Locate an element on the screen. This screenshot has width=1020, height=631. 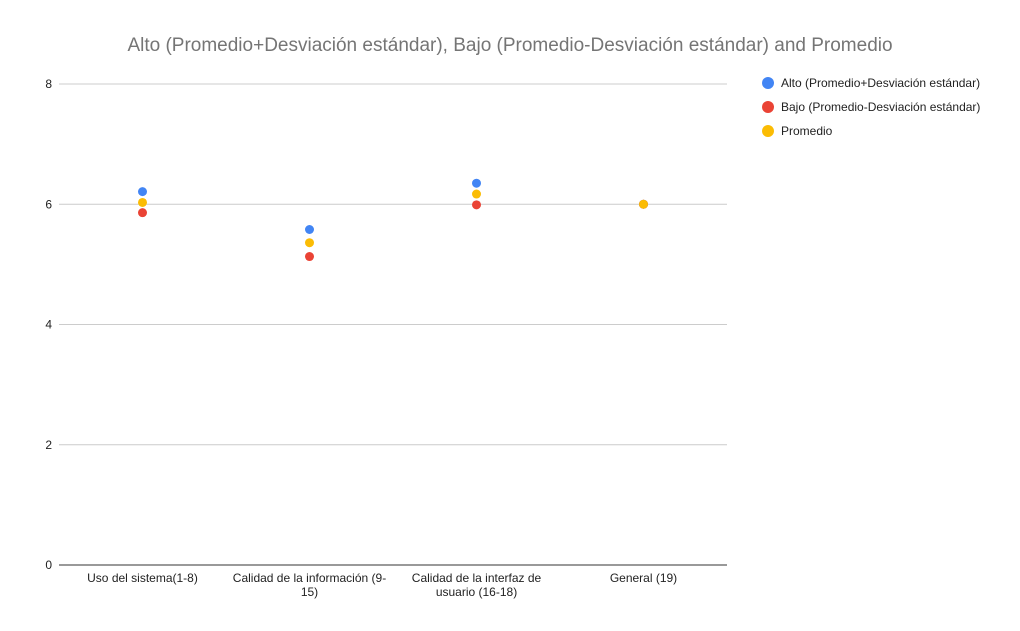
legend-item: Alto (Promedio+Desviación estándar) is located at coordinates (871, 83).